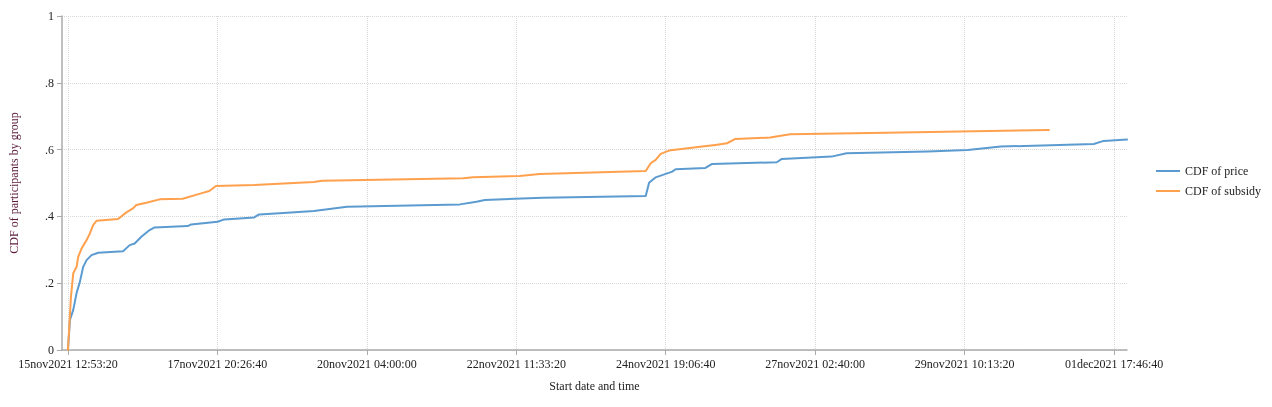 The image size is (1272, 407). What do you see at coordinates (516, 364) in the screenshot?
I see `x-tick-label: 22nov2021 11:33:20` at bounding box center [516, 364].